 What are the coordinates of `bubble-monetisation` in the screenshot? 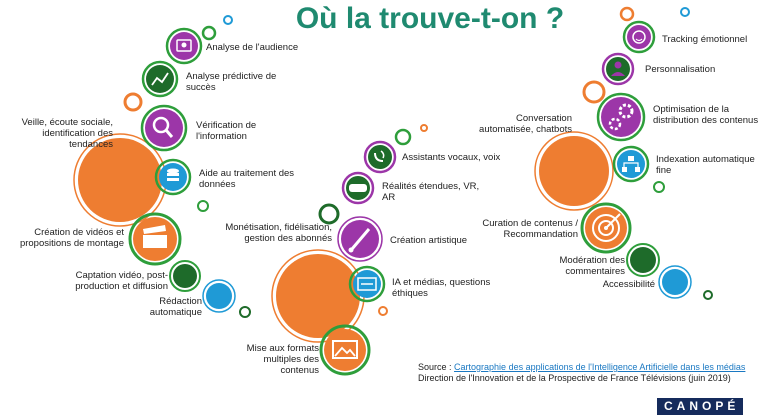 It's located at (318, 296).